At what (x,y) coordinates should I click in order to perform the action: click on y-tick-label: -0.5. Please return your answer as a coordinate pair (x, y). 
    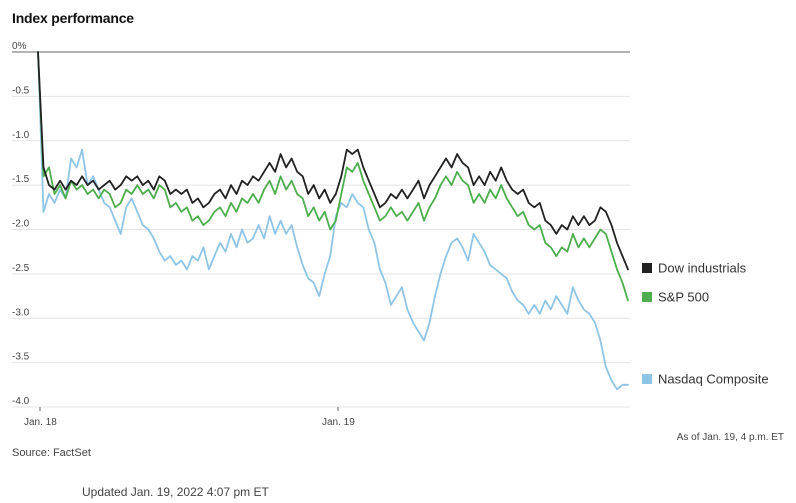
    Looking at the image, I should click on (21, 90).